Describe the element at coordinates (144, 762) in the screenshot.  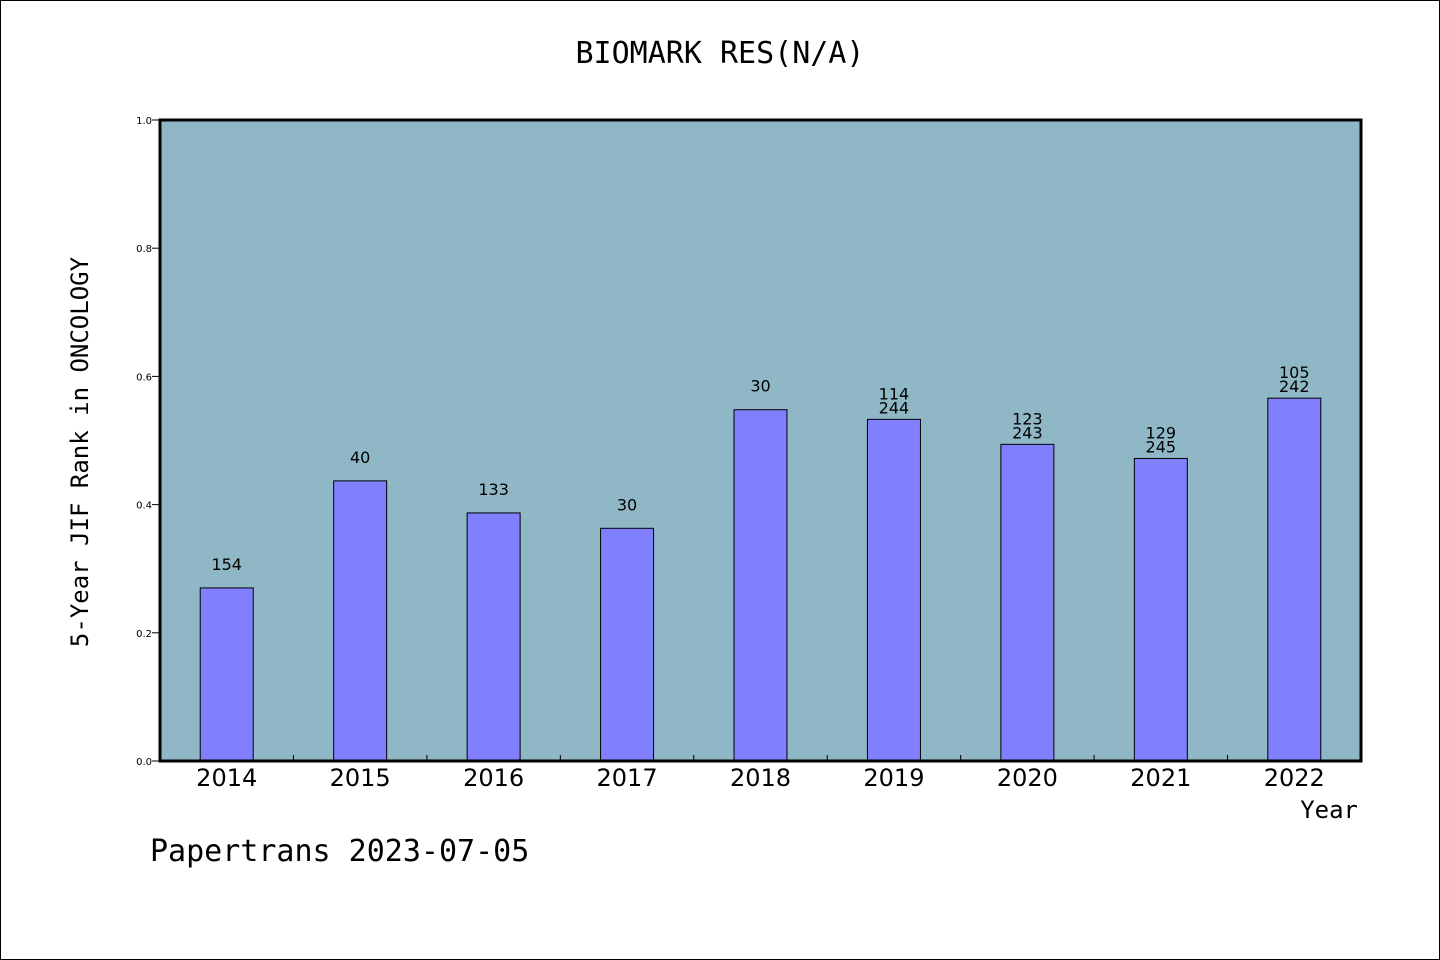
I see `y-tick-label: 0.0` at that location.